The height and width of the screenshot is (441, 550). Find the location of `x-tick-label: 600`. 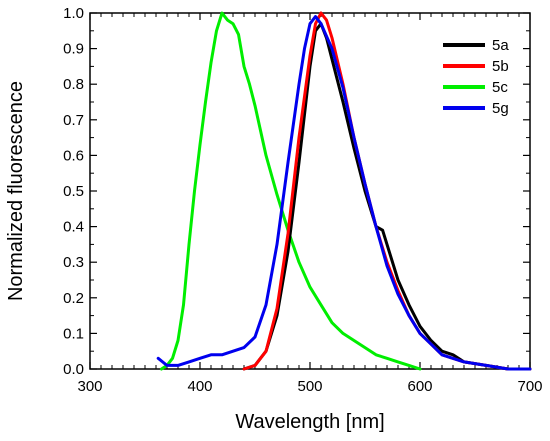

x-tick-label: 600 is located at coordinates (419, 386).